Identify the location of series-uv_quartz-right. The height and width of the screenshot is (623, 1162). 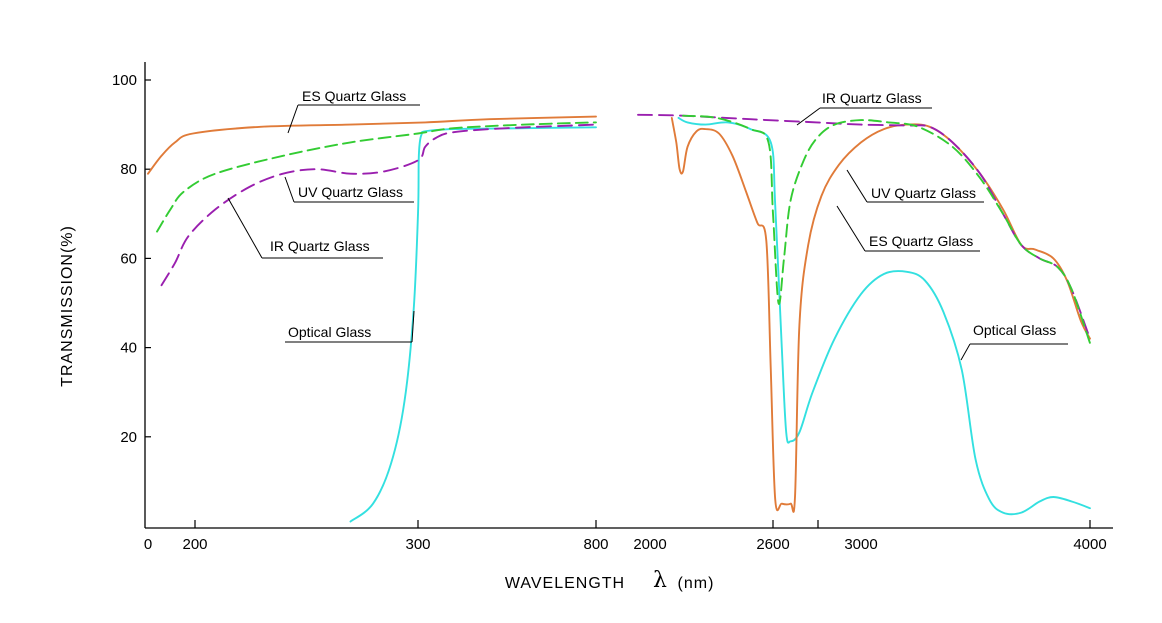
(886, 229).